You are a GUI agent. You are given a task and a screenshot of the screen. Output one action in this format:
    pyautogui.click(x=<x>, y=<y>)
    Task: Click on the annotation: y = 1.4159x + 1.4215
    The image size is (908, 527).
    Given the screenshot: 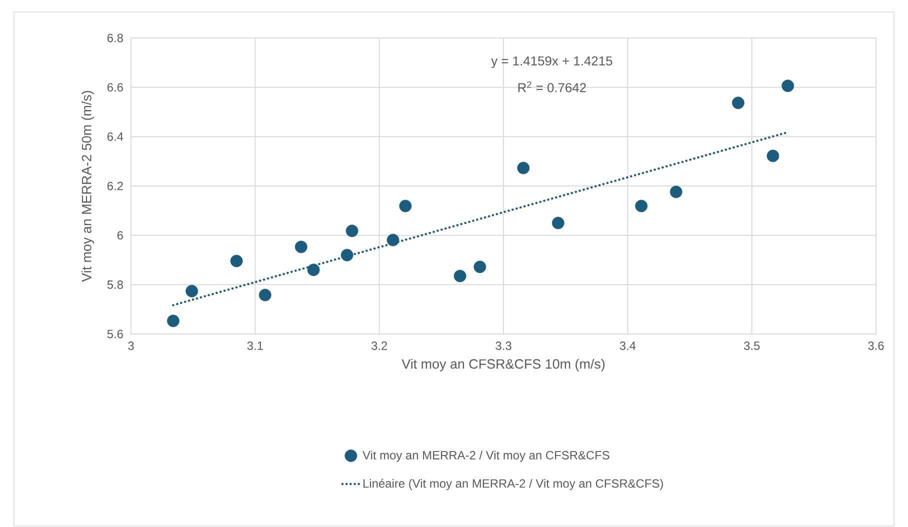 What is the action you would take?
    pyautogui.click(x=551, y=62)
    